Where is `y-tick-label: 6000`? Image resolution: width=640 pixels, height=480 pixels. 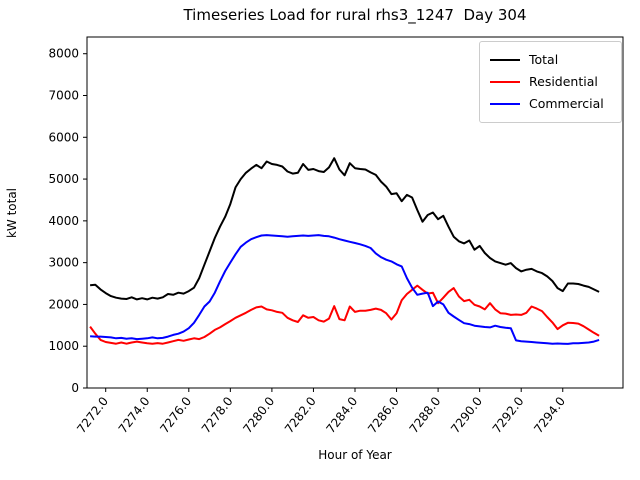
y-tick-label: 6000 is located at coordinates (63, 137).